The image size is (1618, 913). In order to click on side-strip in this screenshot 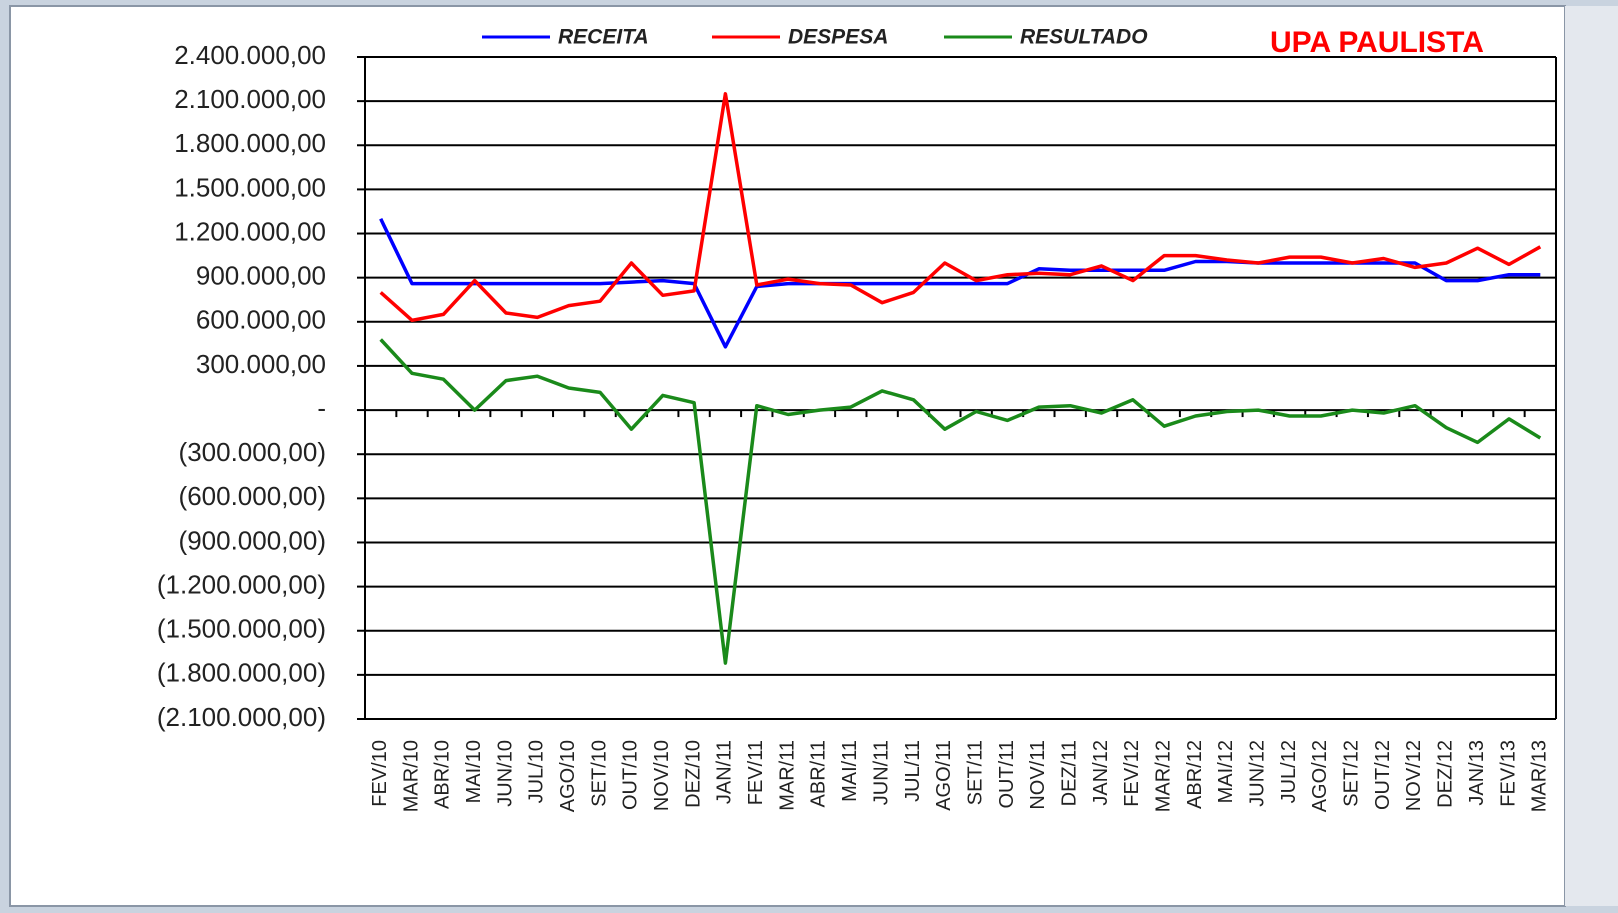, I will do `click(1591, 456)`.